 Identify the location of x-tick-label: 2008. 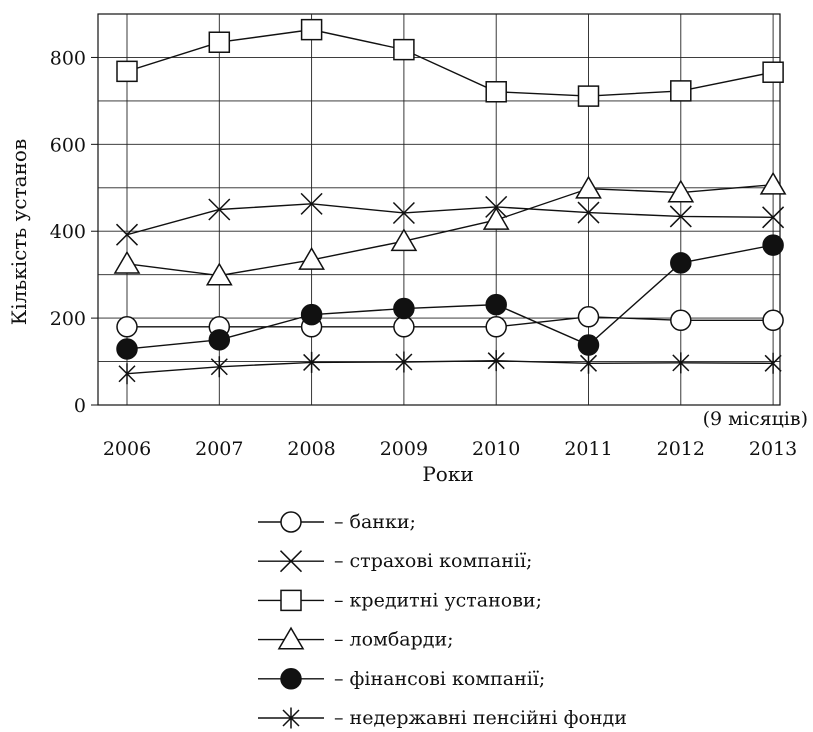
(311, 449).